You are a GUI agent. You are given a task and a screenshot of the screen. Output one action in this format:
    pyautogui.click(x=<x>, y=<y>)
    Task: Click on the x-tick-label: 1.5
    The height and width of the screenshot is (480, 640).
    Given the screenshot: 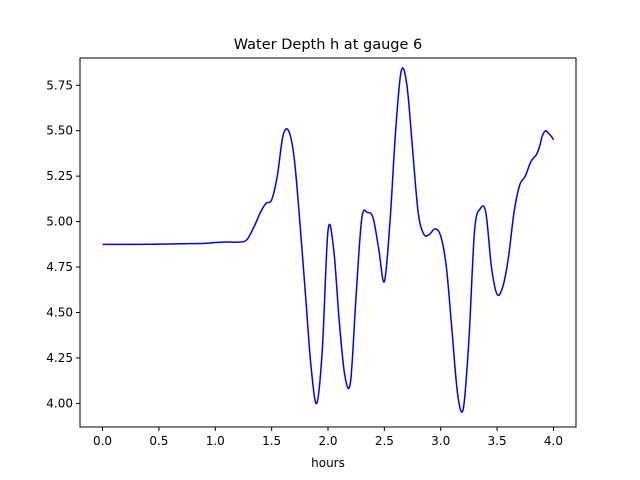 What is the action you would take?
    pyautogui.click(x=271, y=441)
    